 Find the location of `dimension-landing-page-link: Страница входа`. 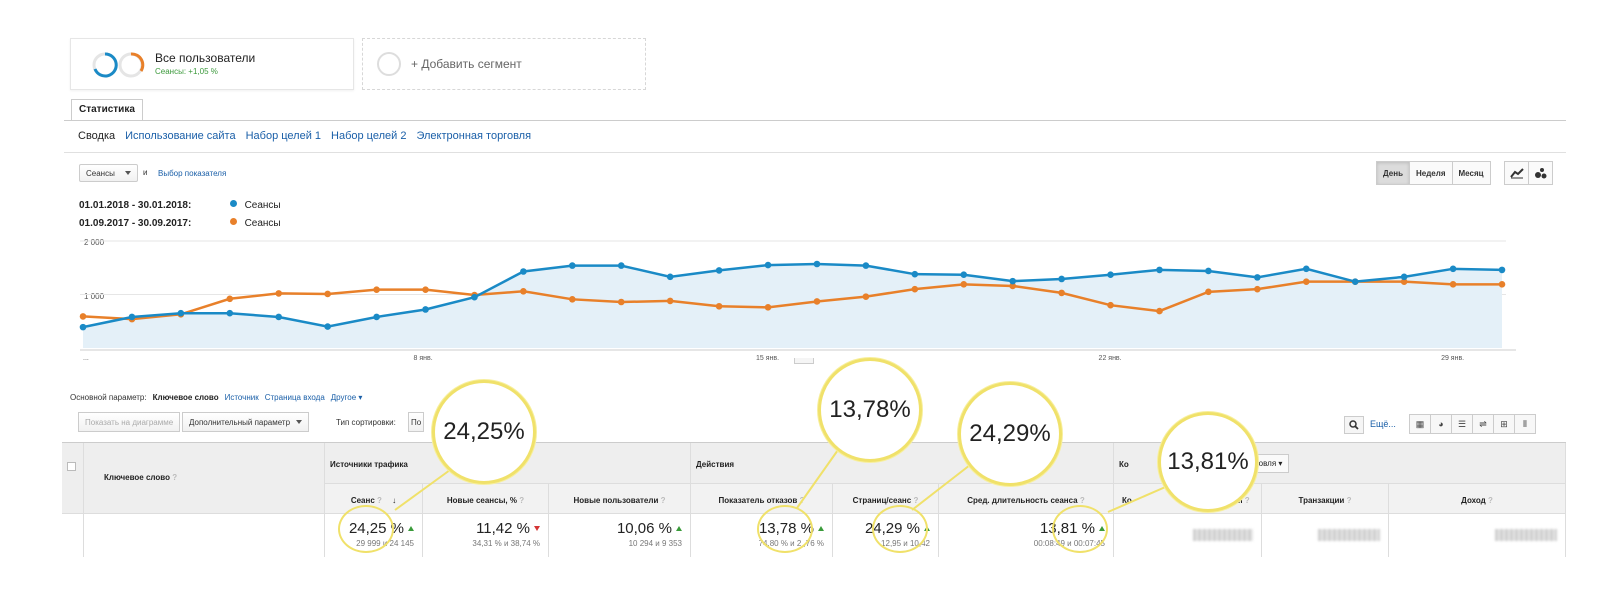

dimension-landing-page-link: Страница входа is located at coordinates (294, 397).